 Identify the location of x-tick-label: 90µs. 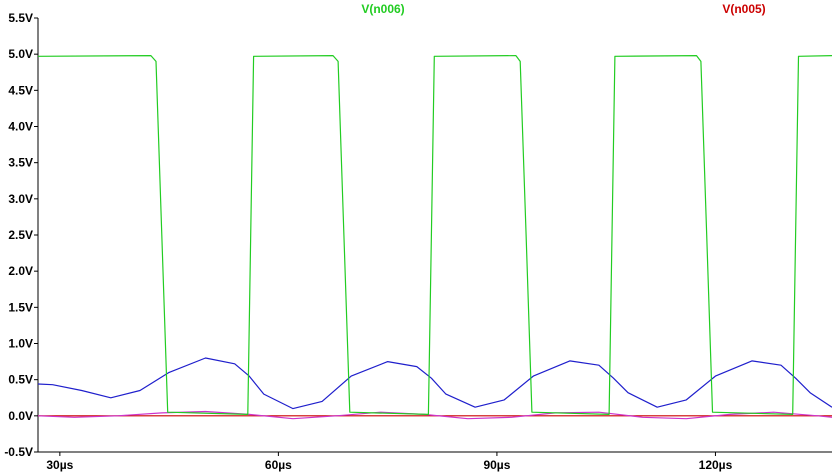
(496, 465).